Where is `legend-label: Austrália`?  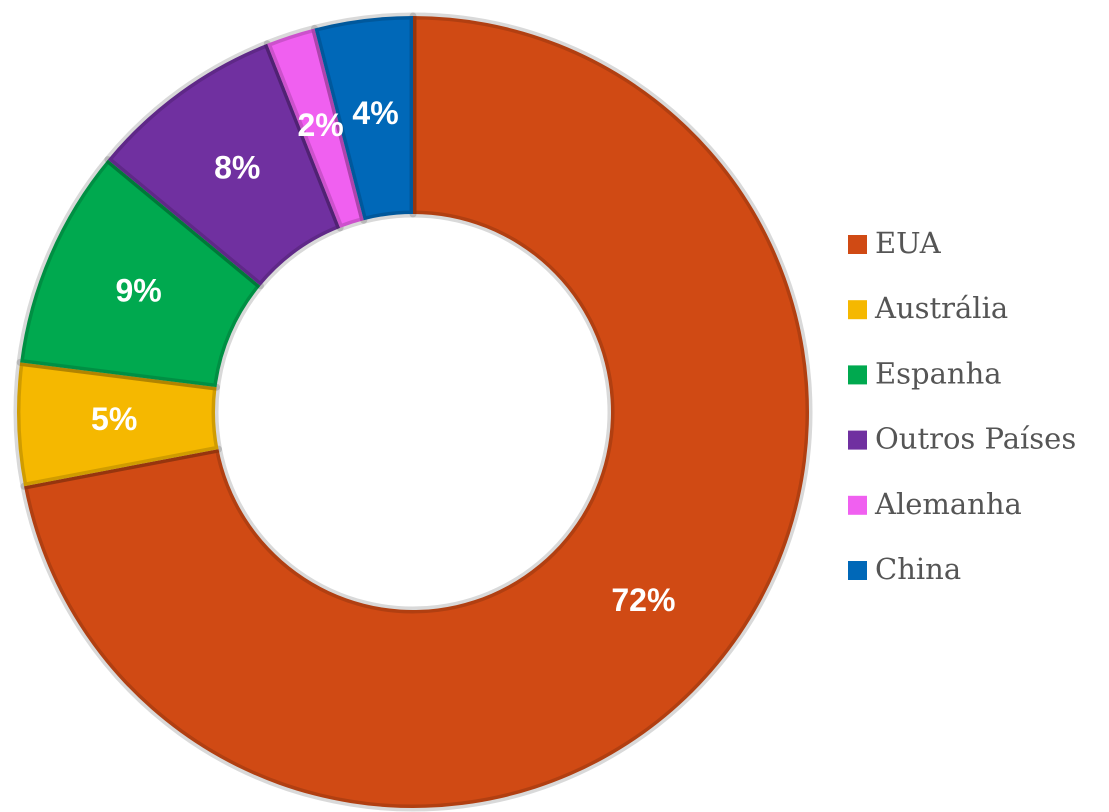
legend-label: Austrália is located at coordinates (941, 308).